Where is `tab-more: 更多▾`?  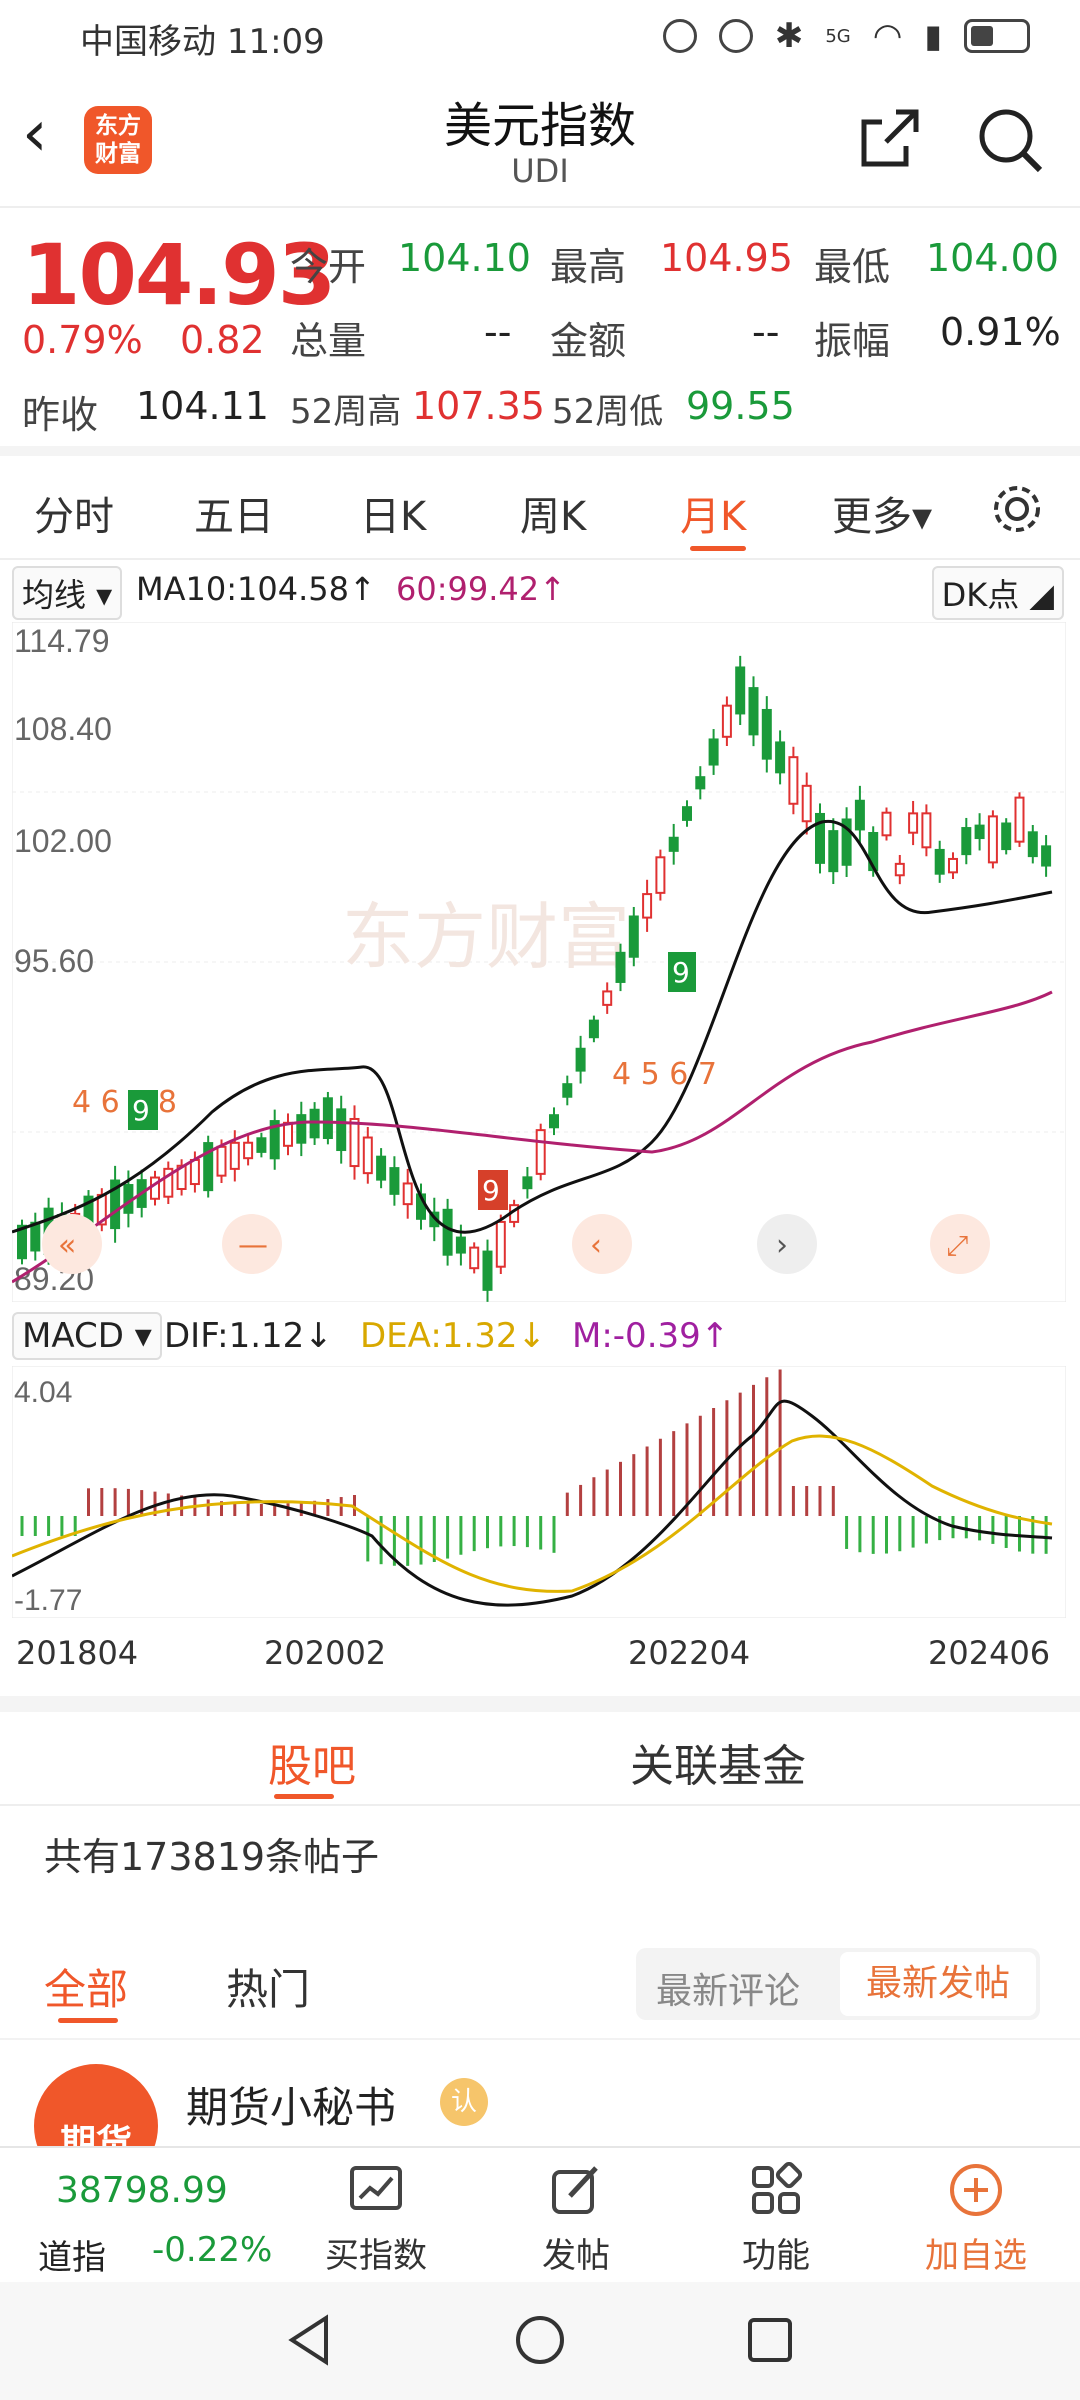
tab-more: 更多▾ is located at coordinates (882, 517).